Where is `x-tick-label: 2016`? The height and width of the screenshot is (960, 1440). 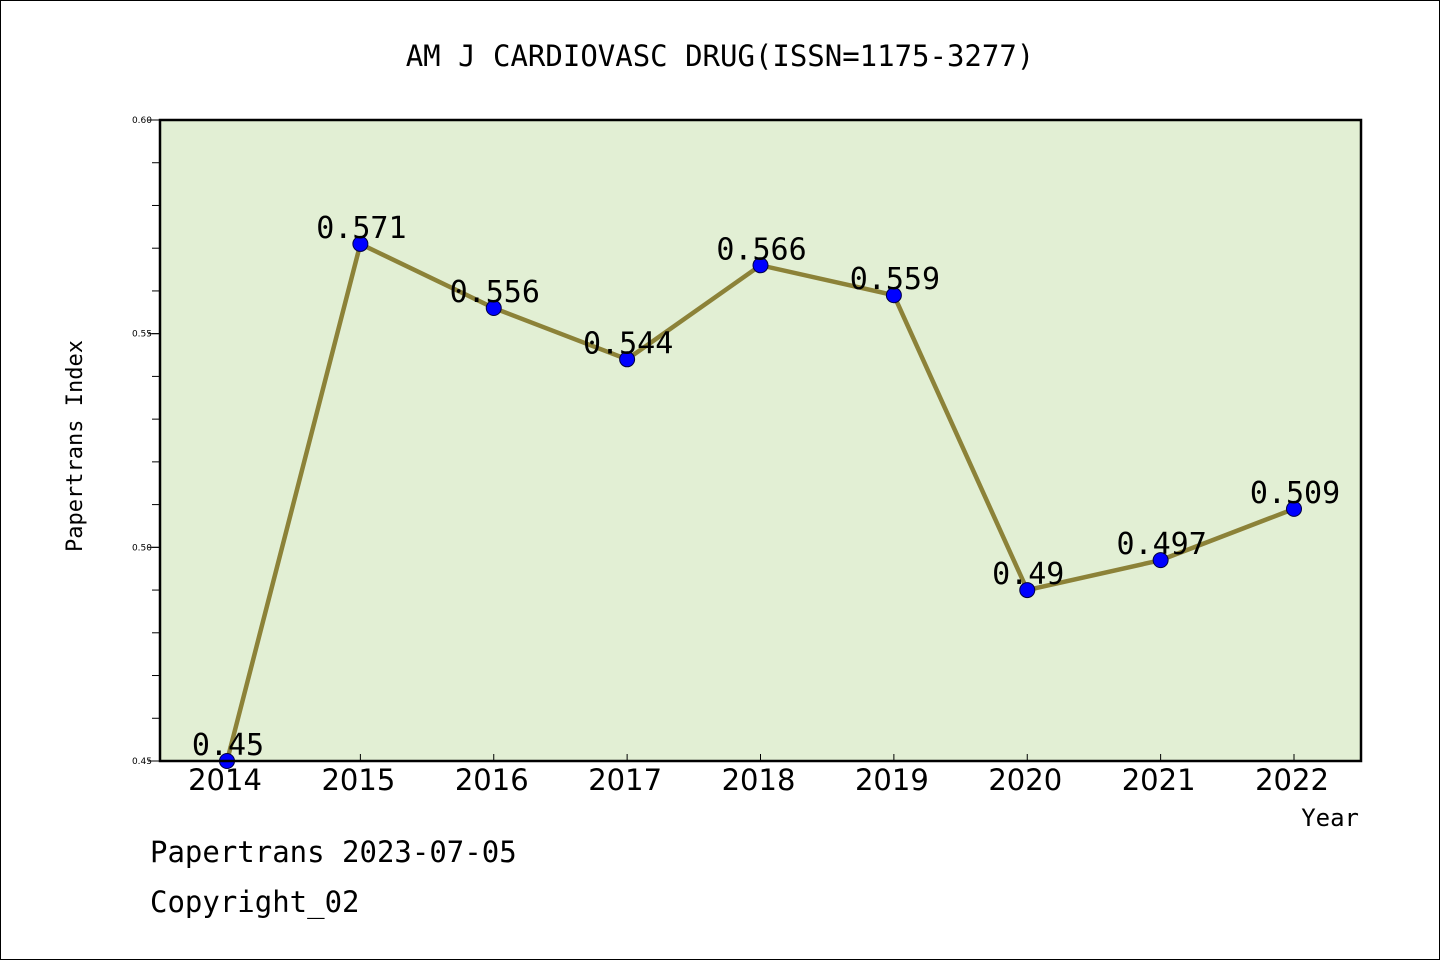
x-tick-label: 2016 is located at coordinates (492, 780).